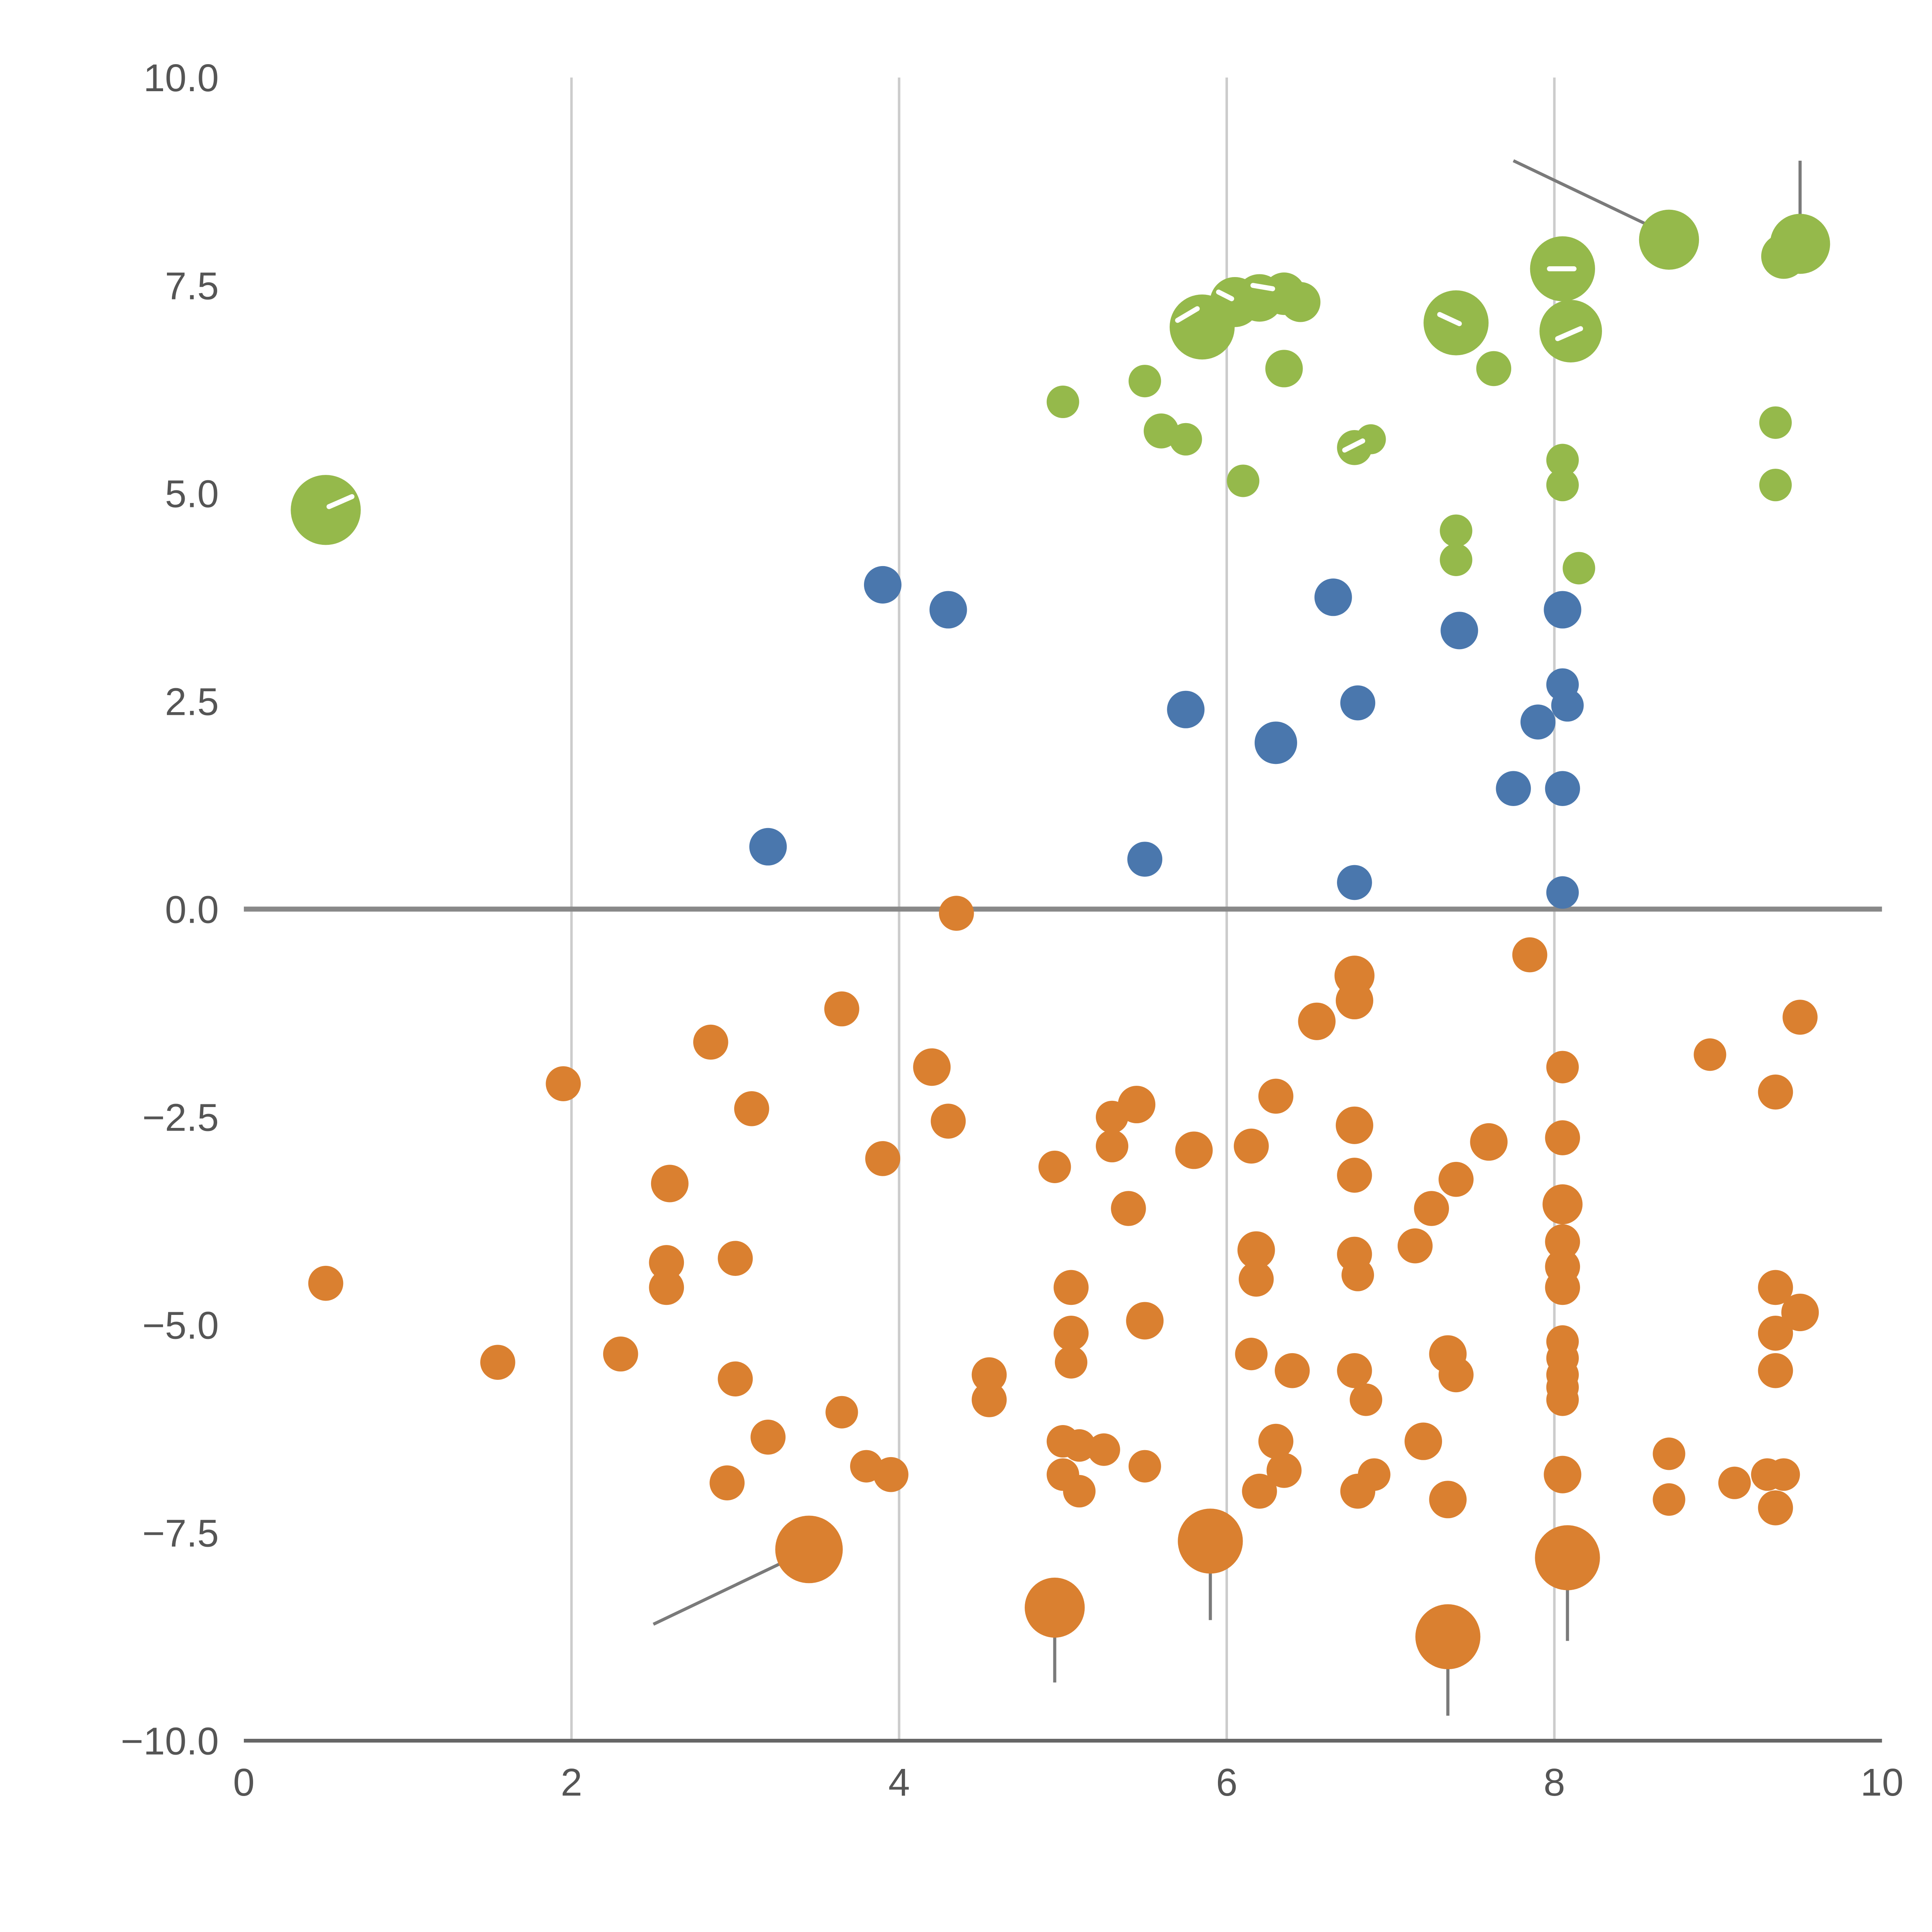 This screenshot has width=1932, height=1932. What do you see at coordinates (181, 1533) in the screenshot?
I see `y-tick-label: −7.5` at bounding box center [181, 1533].